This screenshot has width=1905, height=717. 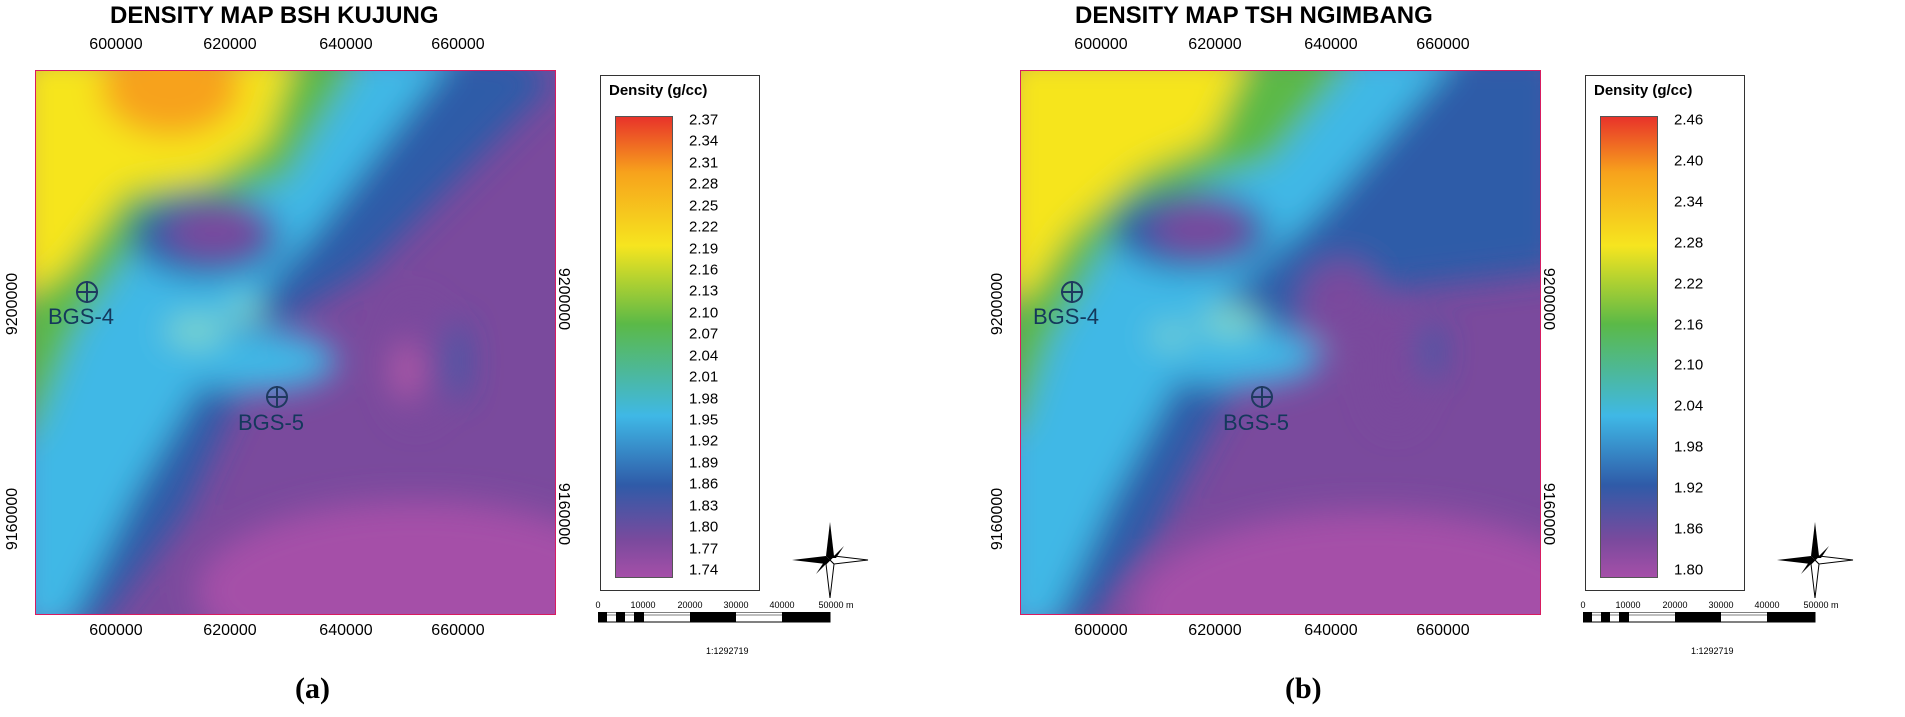 What do you see at coordinates (704, 120) in the screenshot?
I see `legend-value-label: 2.37` at bounding box center [704, 120].